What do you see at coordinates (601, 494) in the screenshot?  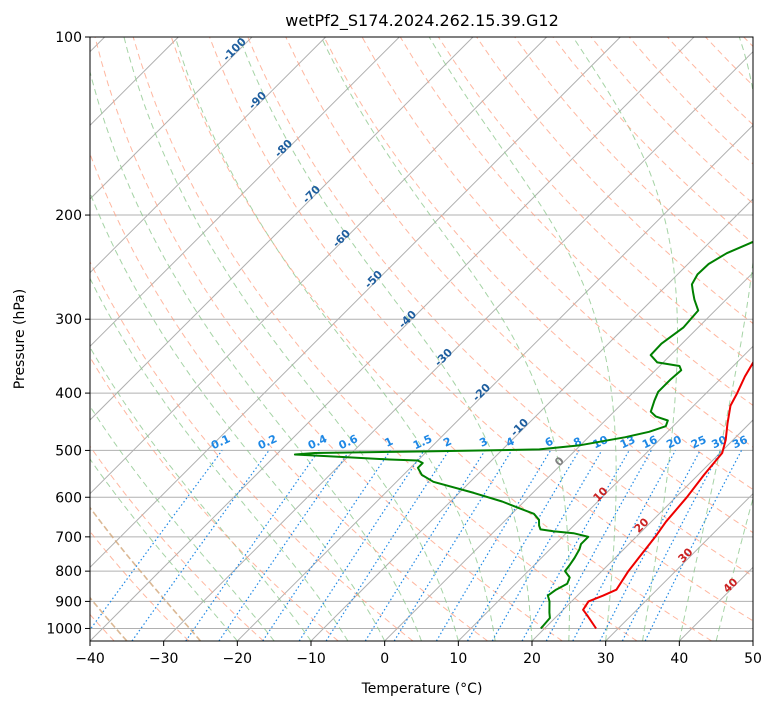 I see `dry-adiabat-label: 10` at bounding box center [601, 494].